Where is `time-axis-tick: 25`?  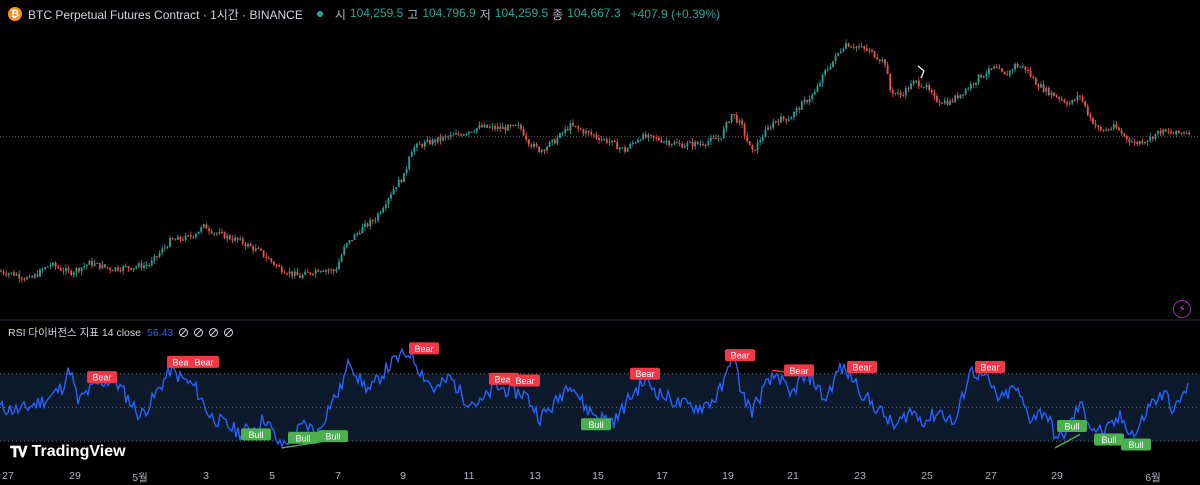 time-axis-tick: 25 is located at coordinates (927, 476).